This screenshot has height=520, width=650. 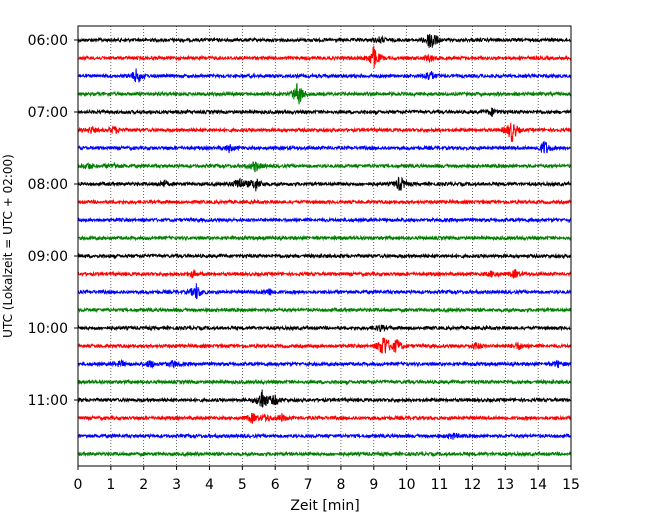 I want to click on x-axis-label: Zeit [min], so click(x=324, y=506).